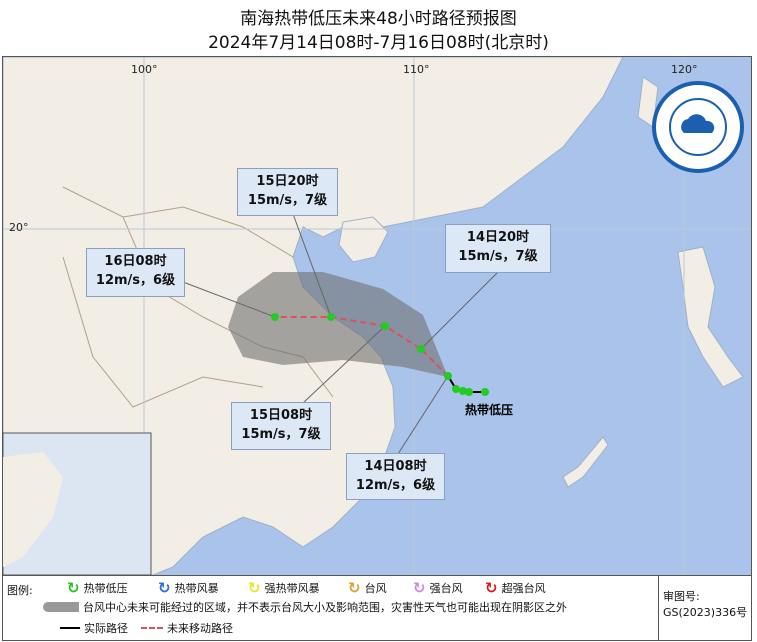 This screenshot has height=642, width=757. What do you see at coordinates (378, 43) in the screenshot?
I see `title-line2: 2024年7月14日08时-7月16日08时(北京时)` at bounding box center [378, 43].